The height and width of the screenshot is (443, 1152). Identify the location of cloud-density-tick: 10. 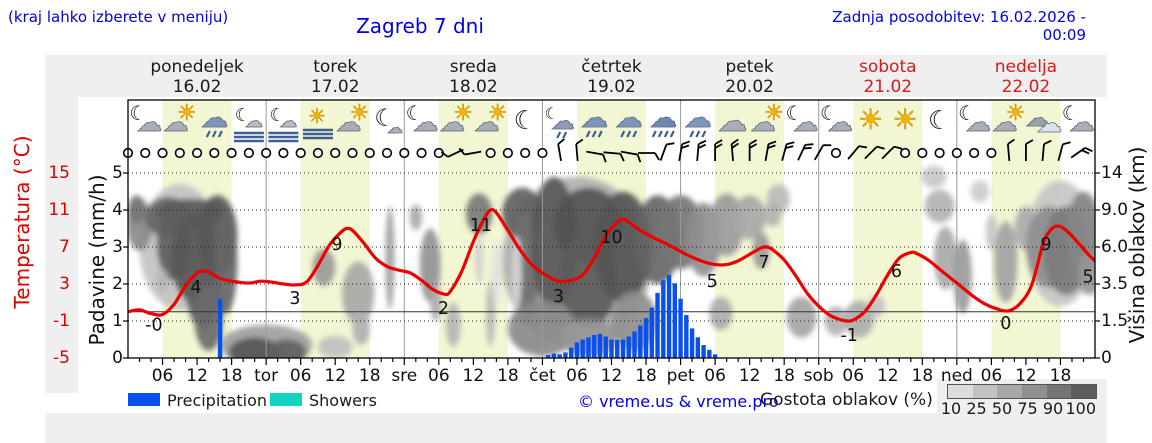
(951, 408).